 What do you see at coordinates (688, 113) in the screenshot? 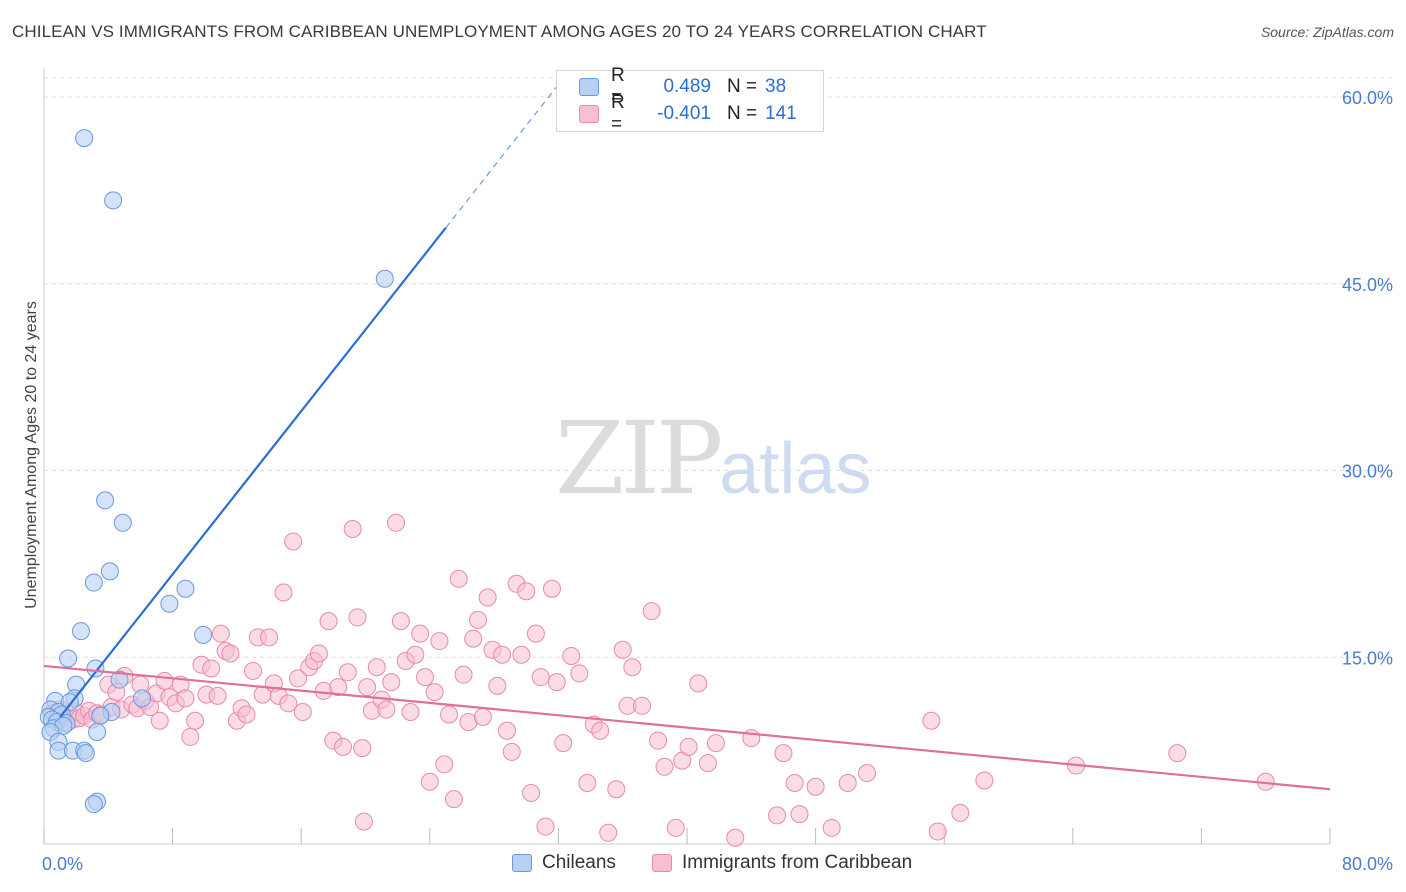
I see `legend-row-caribbean: R = -0.401 N = 141` at bounding box center [688, 113].